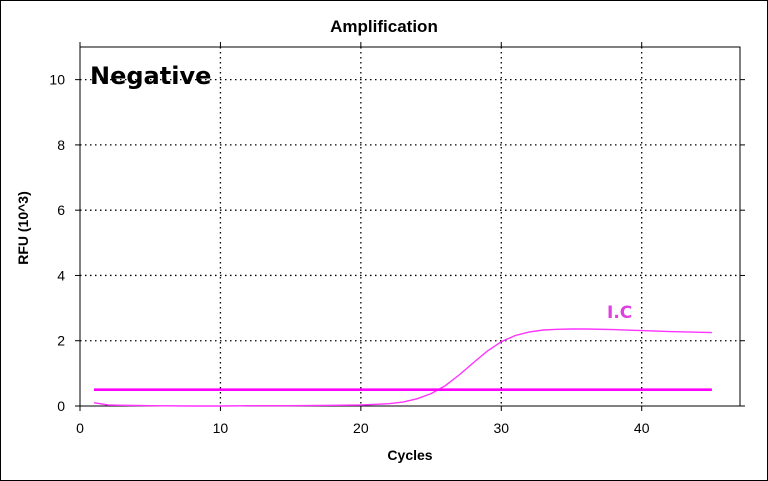 The height and width of the screenshot is (481, 768). Describe the element at coordinates (80, 428) in the screenshot. I see `x-tick-label: 0` at that location.